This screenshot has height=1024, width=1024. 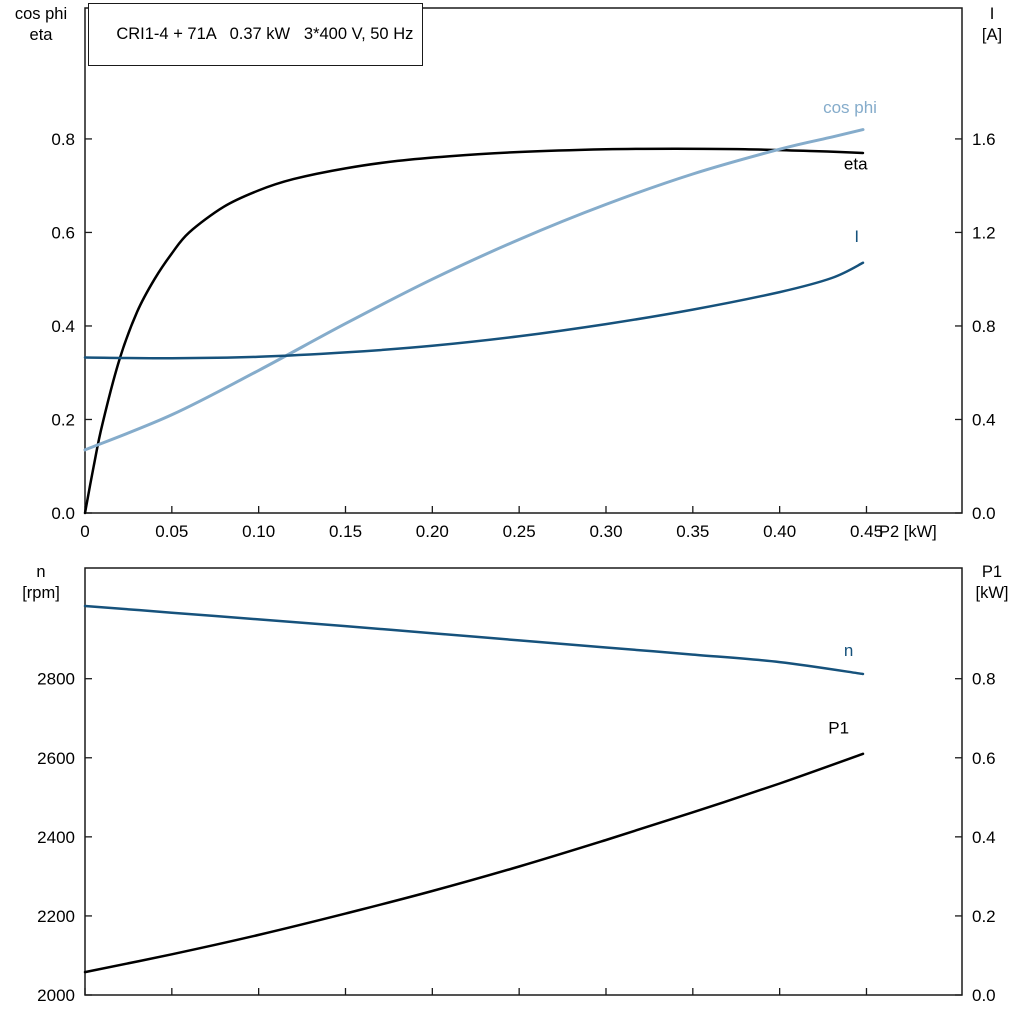 I want to click on y-left-tick-label: 0.8, so click(x=63, y=139).